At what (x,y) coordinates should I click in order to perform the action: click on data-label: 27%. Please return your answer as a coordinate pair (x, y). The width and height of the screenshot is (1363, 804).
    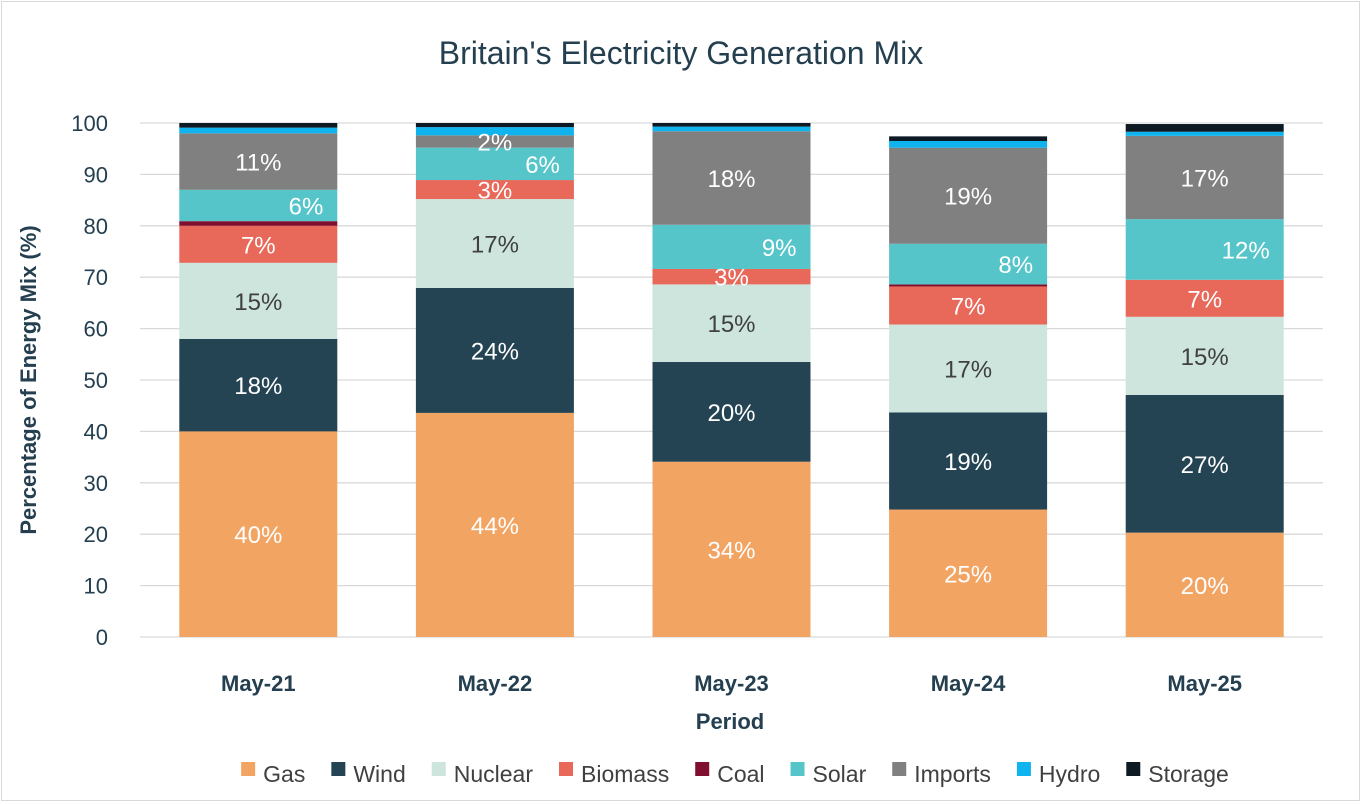
    Looking at the image, I should click on (1205, 465).